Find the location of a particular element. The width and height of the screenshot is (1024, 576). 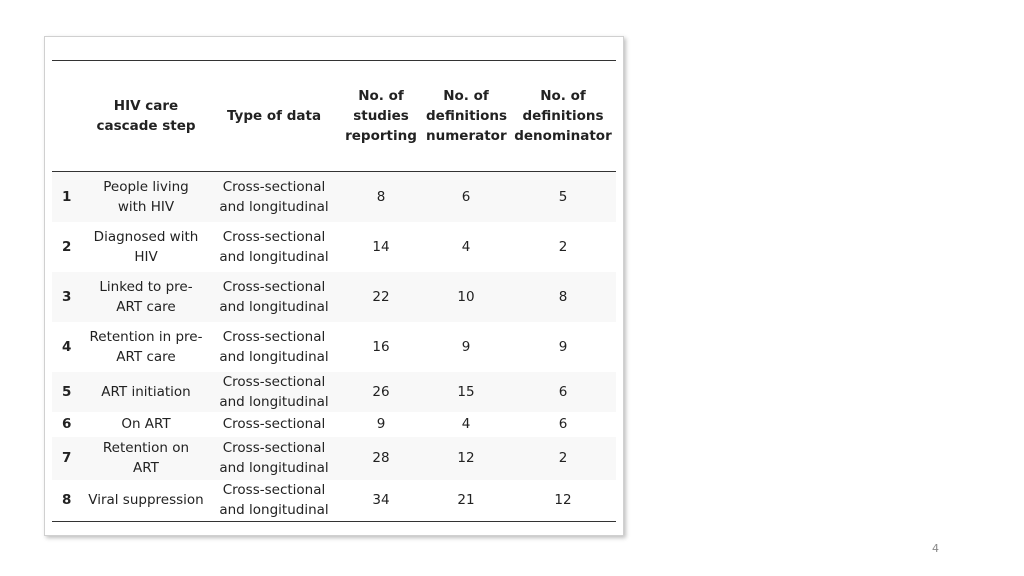

header-cell: Type of data is located at coordinates (274, 116).